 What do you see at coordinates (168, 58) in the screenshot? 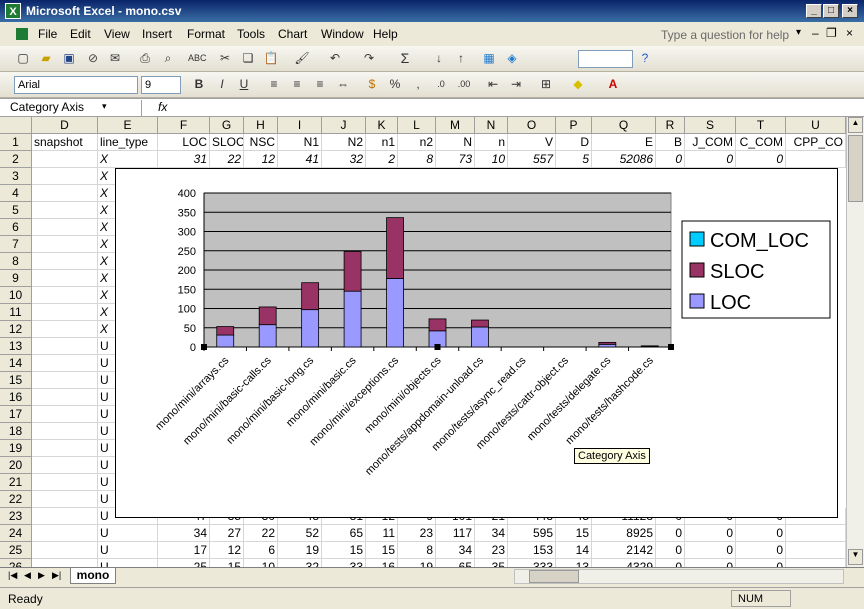
I see `print-preview-icon: ⌕` at bounding box center [168, 58].